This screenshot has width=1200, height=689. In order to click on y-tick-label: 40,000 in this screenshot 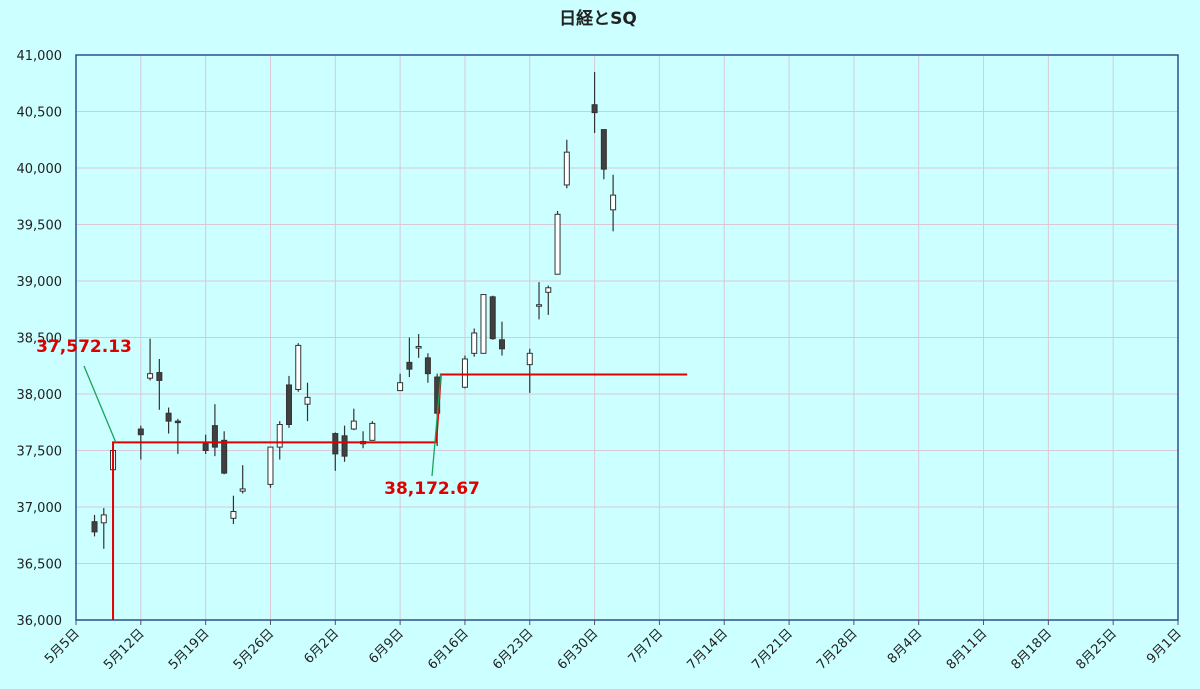, I will do `click(40, 169)`.